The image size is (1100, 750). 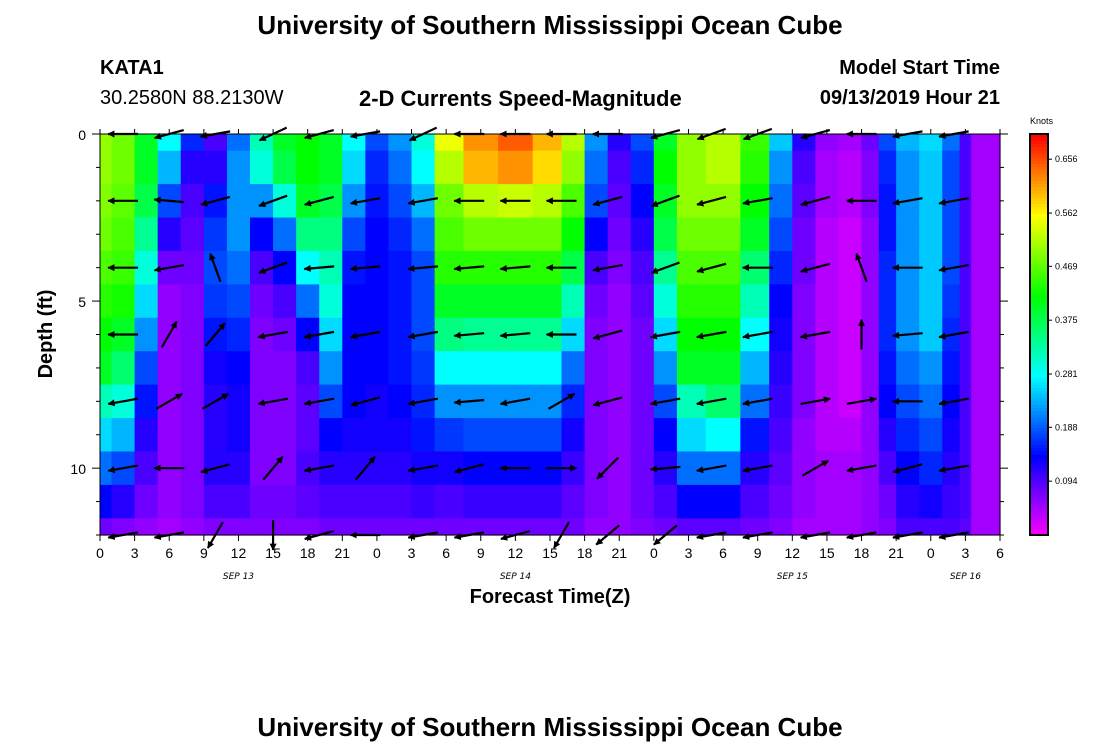 I want to click on y-tick-label: 0, so click(x=82, y=135).